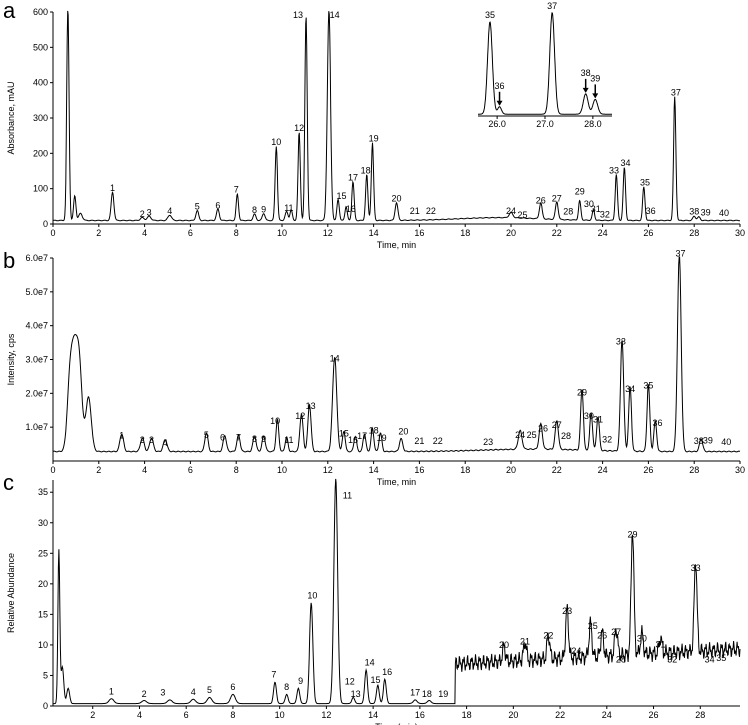 The height and width of the screenshot is (725, 748). I want to click on x-tick-label: 30, so click(740, 233).